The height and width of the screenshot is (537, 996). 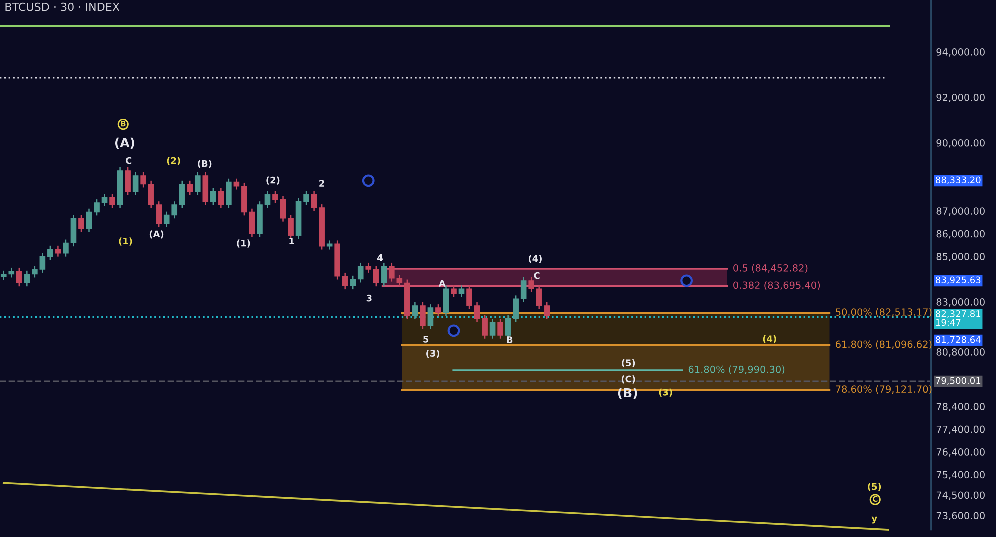 What do you see at coordinates (322, 183) in the screenshot?
I see `annotation: 2` at bounding box center [322, 183].